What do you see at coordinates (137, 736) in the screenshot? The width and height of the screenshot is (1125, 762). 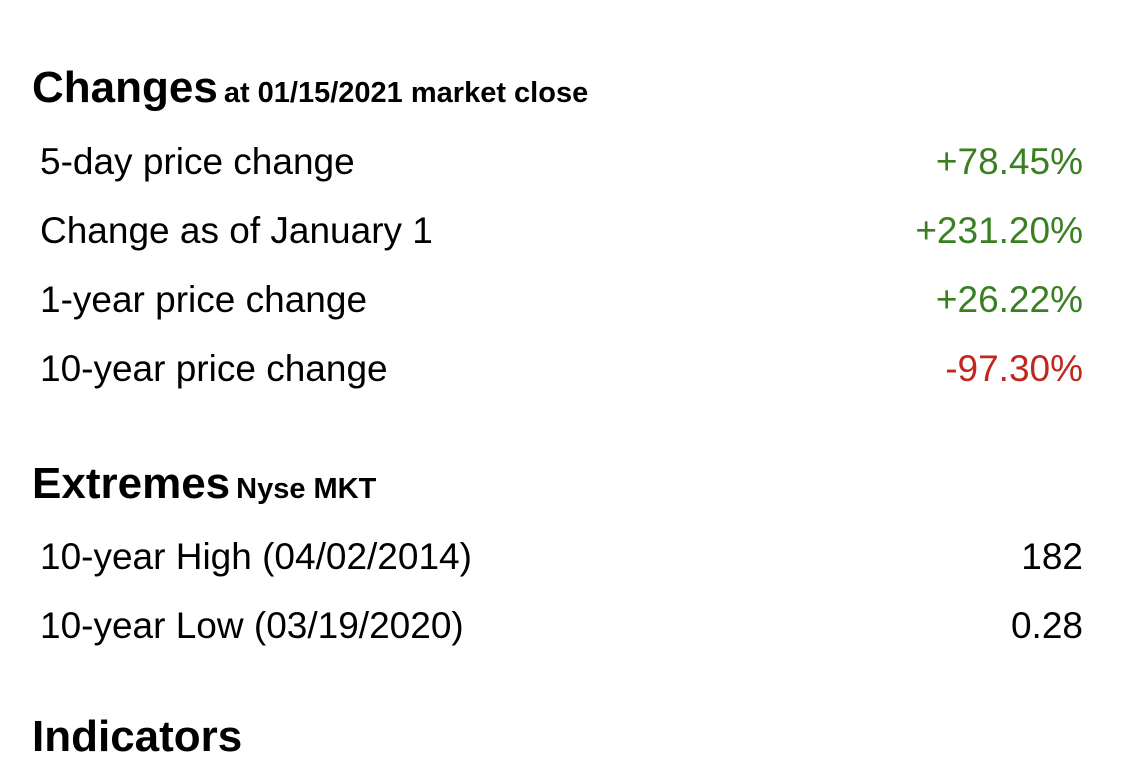 I see `indicators-heading: Indicators` at bounding box center [137, 736].